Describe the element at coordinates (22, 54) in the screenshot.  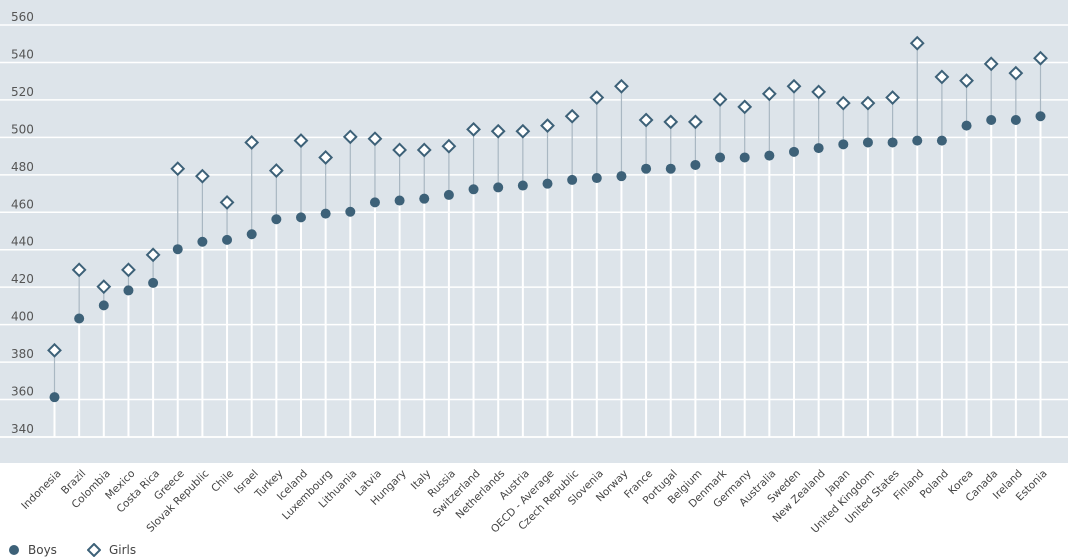
I see `y-tick-label: 540` at that location.